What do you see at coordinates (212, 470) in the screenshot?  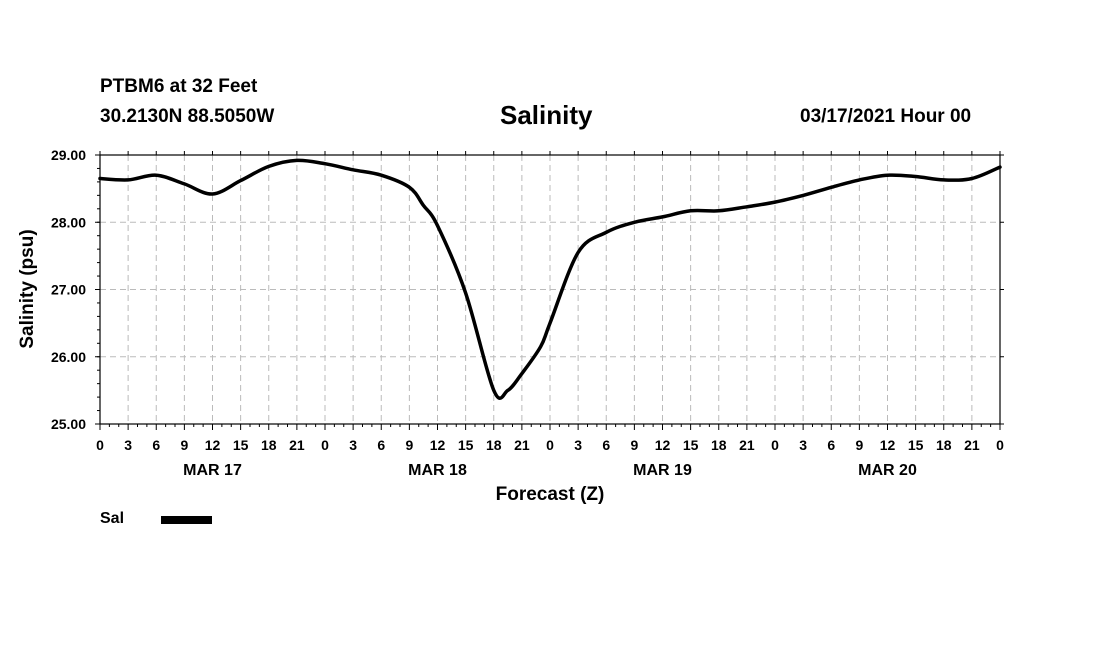 I see `day-label: MAR 17` at bounding box center [212, 470].